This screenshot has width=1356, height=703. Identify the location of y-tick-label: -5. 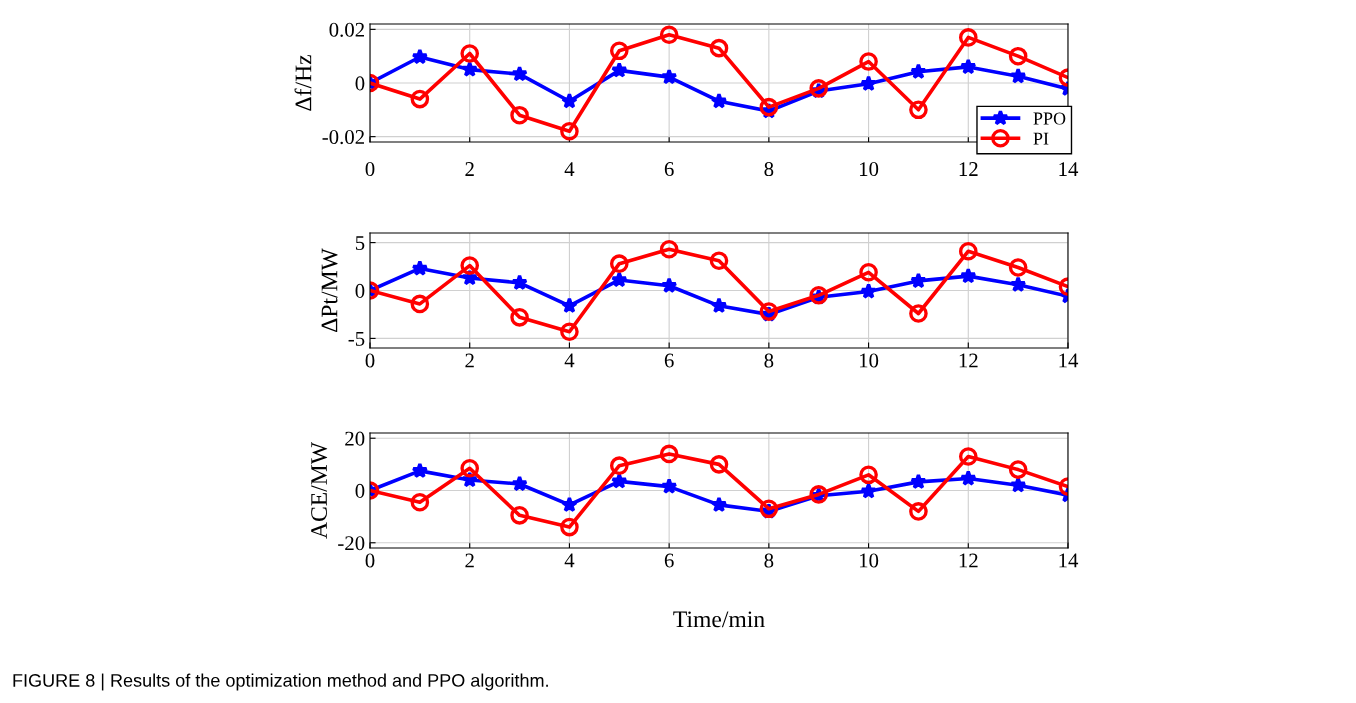
(356, 339).